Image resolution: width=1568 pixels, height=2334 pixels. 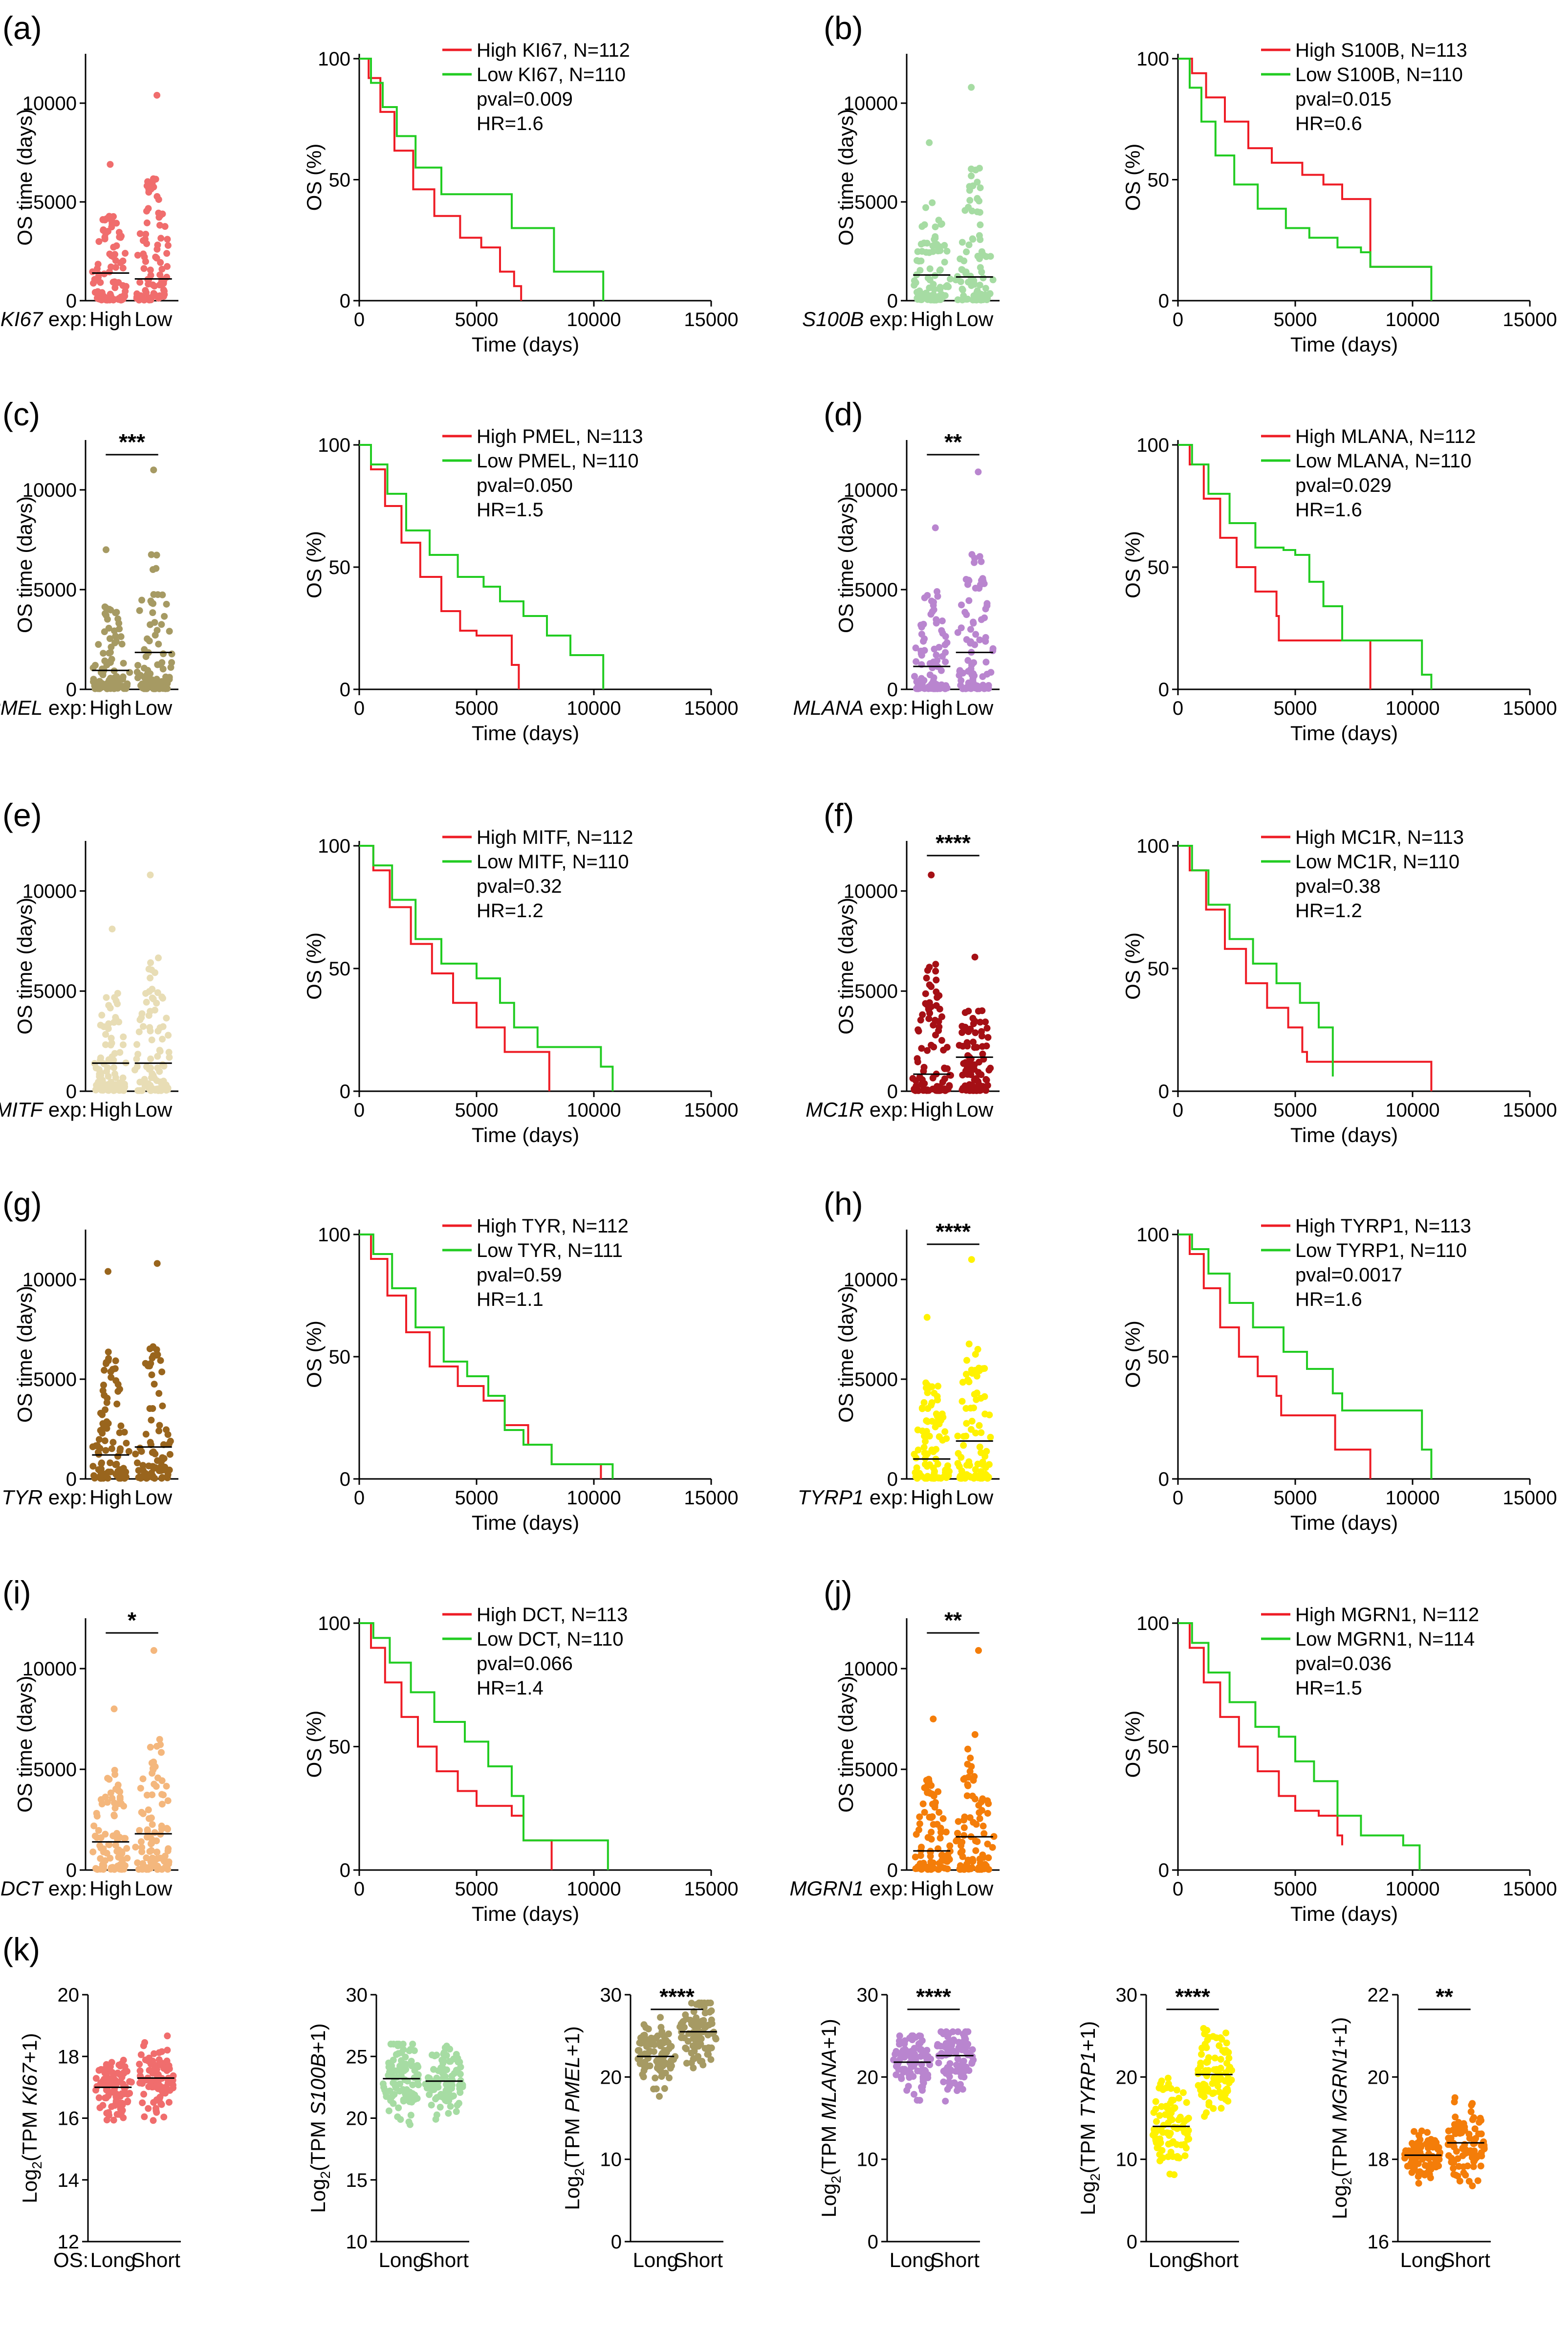 I want to click on panel-label: (b), so click(x=844, y=28).